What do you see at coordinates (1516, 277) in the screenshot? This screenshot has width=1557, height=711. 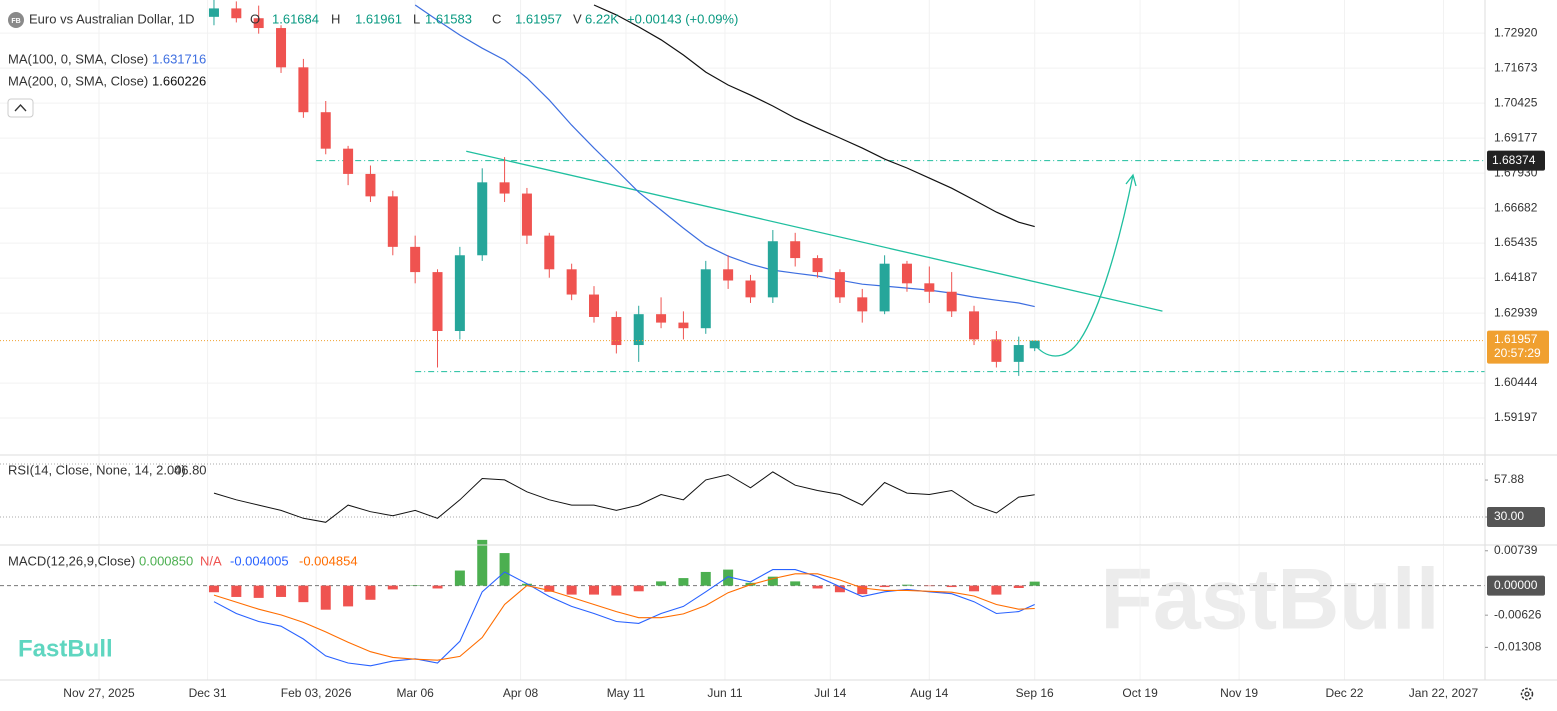 I see `y-tick-label: 1.64187` at bounding box center [1516, 277].